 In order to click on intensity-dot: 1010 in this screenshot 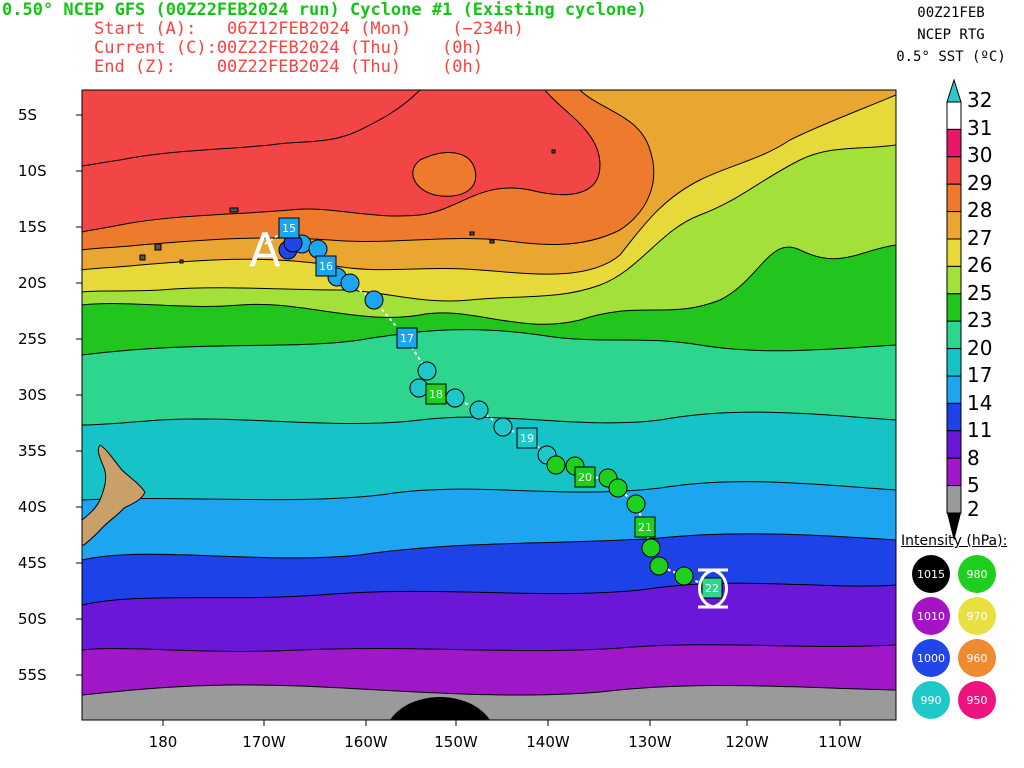, I will do `click(931, 616)`.